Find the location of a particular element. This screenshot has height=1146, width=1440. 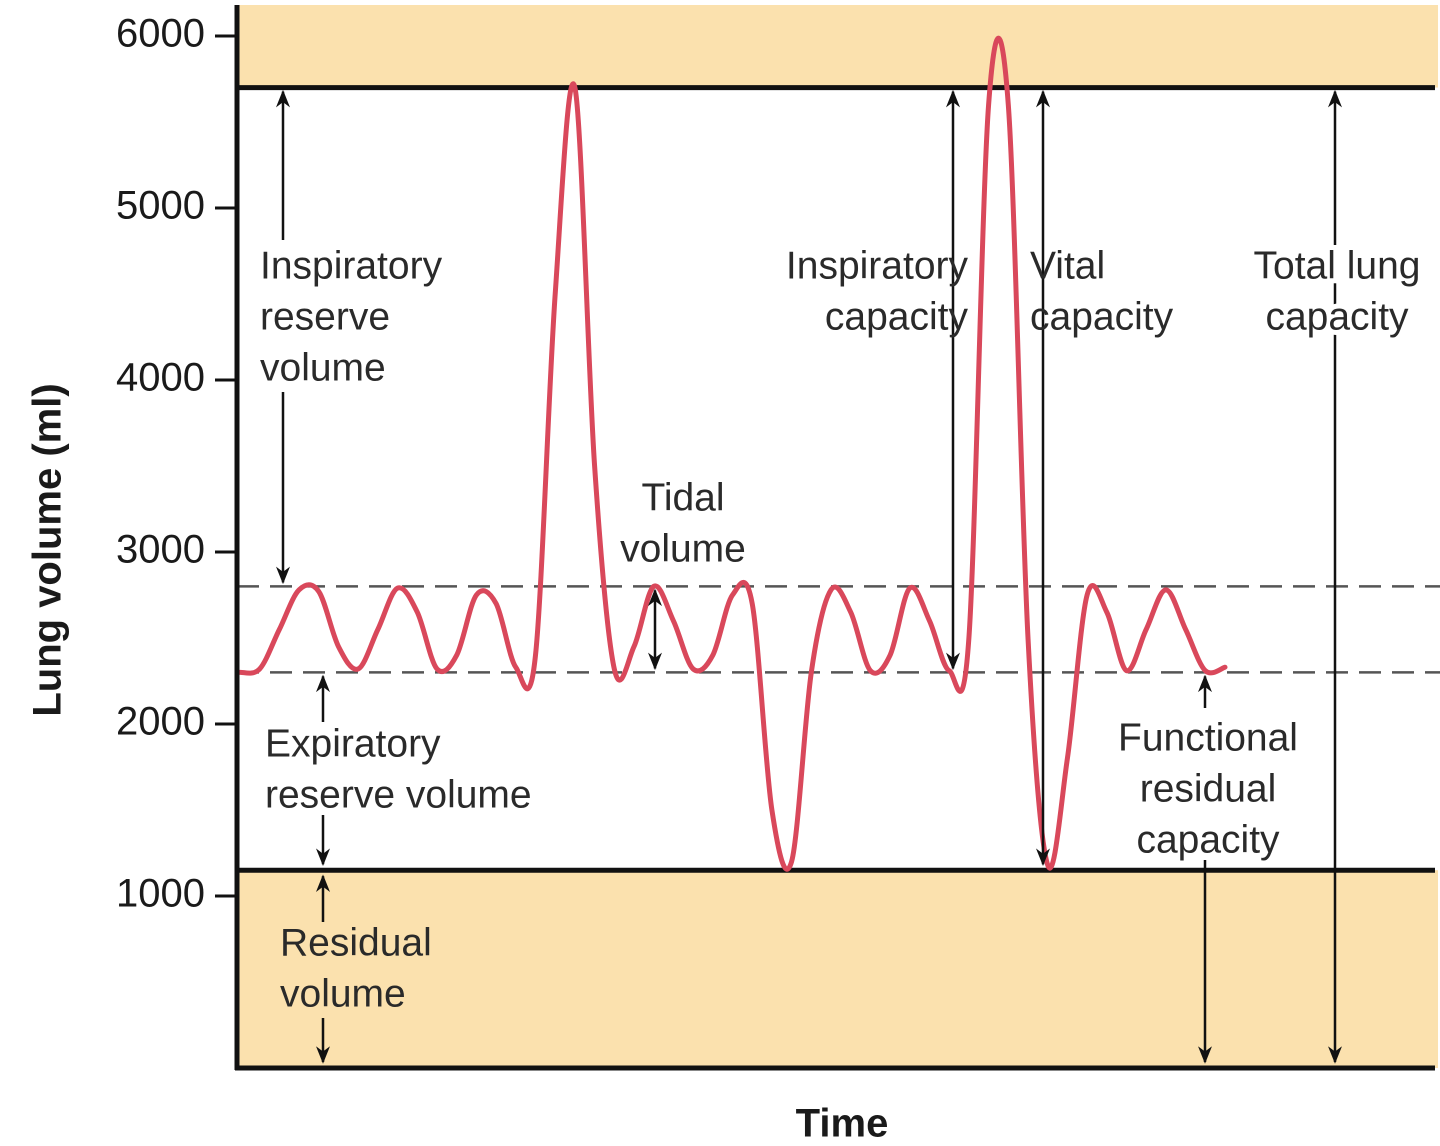

annotation: Expiratory is located at coordinates (353, 743).